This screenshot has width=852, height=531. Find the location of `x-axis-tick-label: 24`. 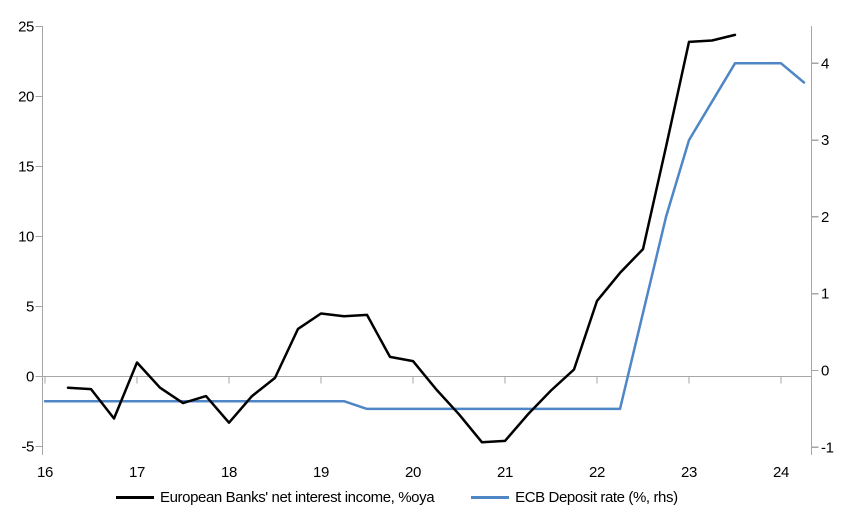

x-axis-tick-label: 24 is located at coordinates (781, 472).